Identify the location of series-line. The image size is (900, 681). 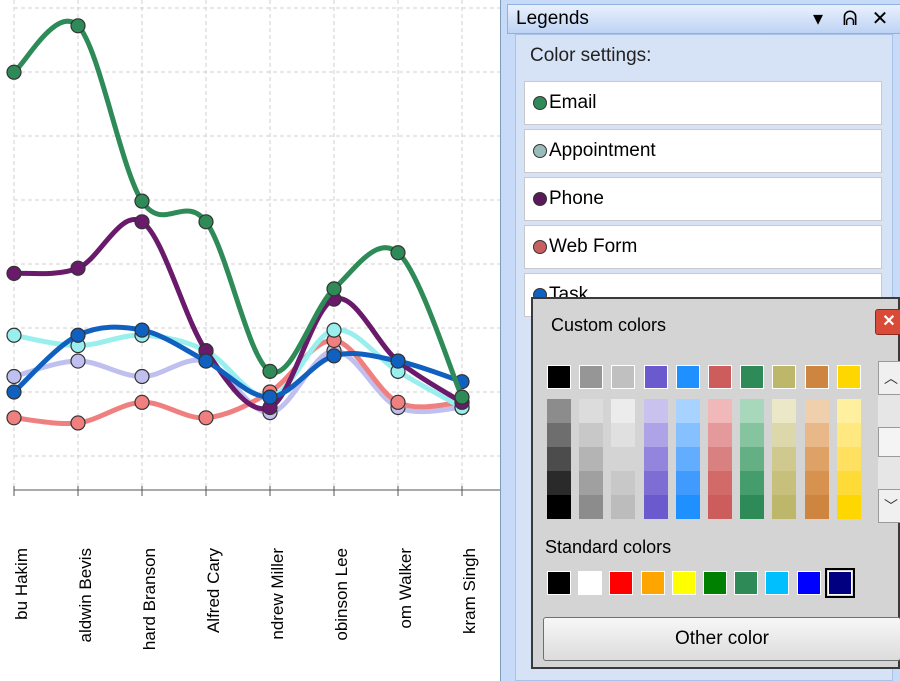
(238, 381).